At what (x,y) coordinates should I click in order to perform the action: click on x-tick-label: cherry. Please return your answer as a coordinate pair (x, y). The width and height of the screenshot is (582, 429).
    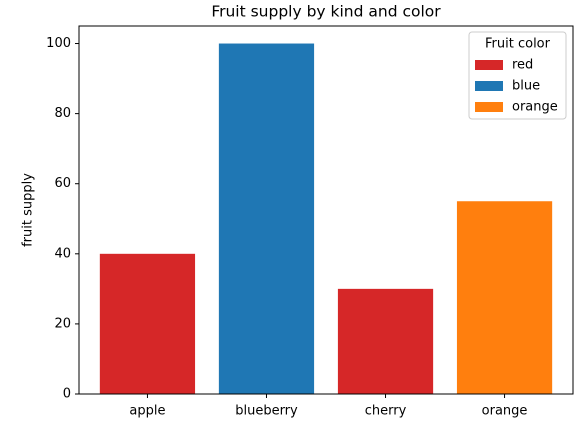
    Looking at the image, I should click on (386, 411).